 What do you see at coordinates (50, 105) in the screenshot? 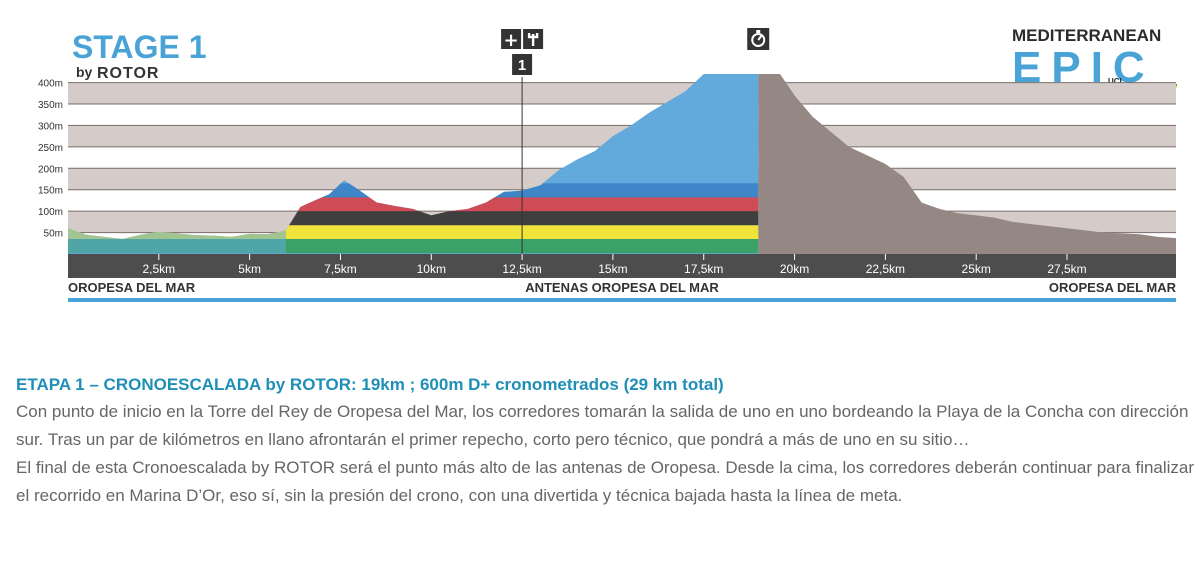
I see `y-tick-label: 350m` at bounding box center [50, 105].